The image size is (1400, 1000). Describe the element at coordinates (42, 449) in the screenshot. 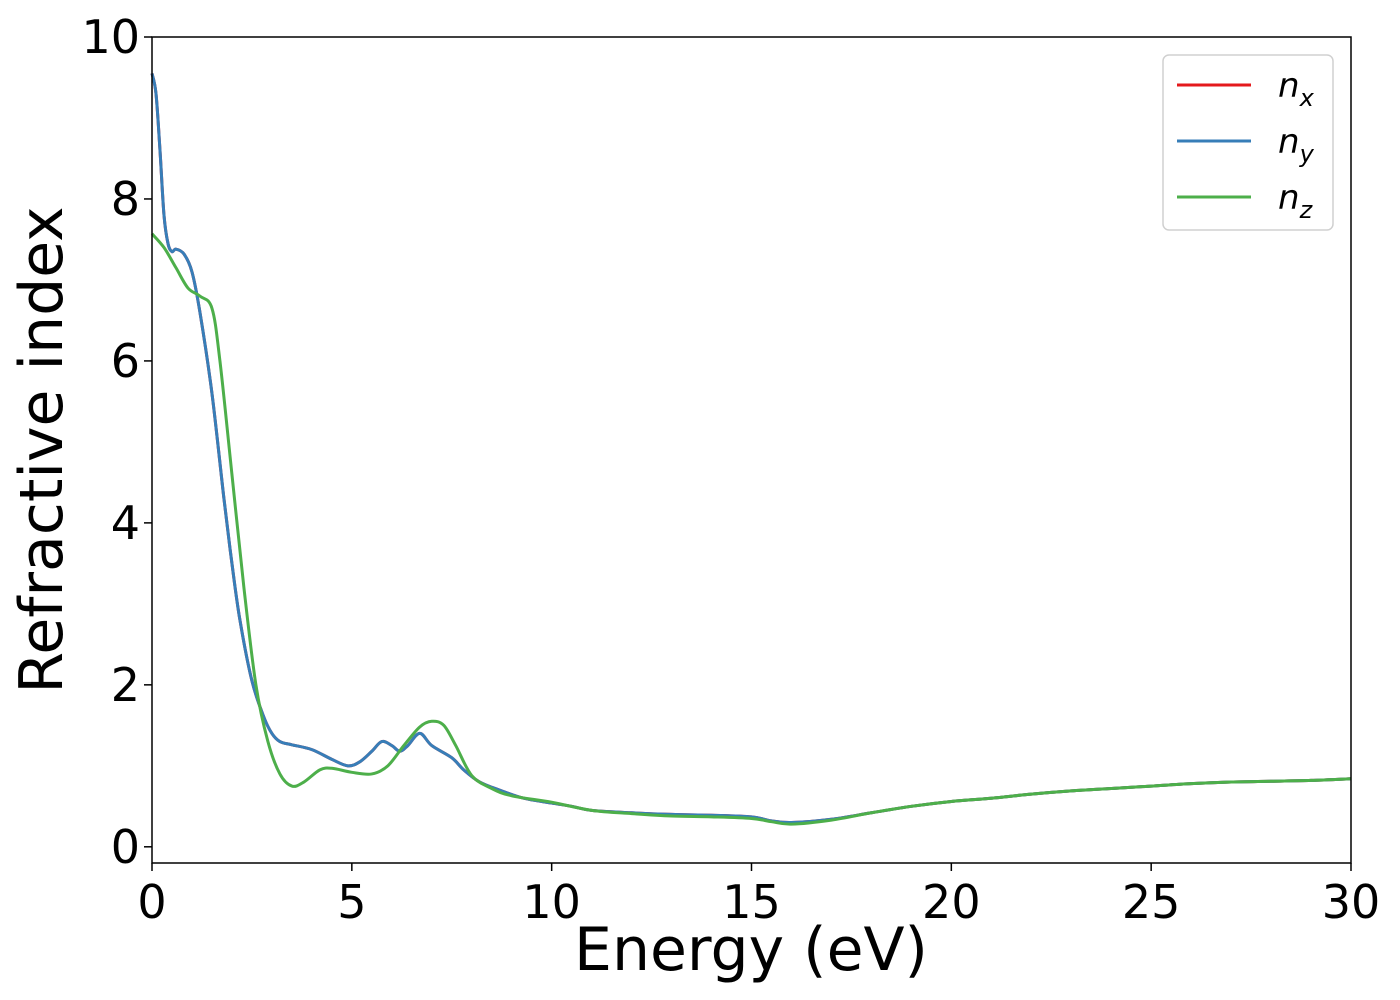

I see `y-axis-label: Refractive index` at that location.